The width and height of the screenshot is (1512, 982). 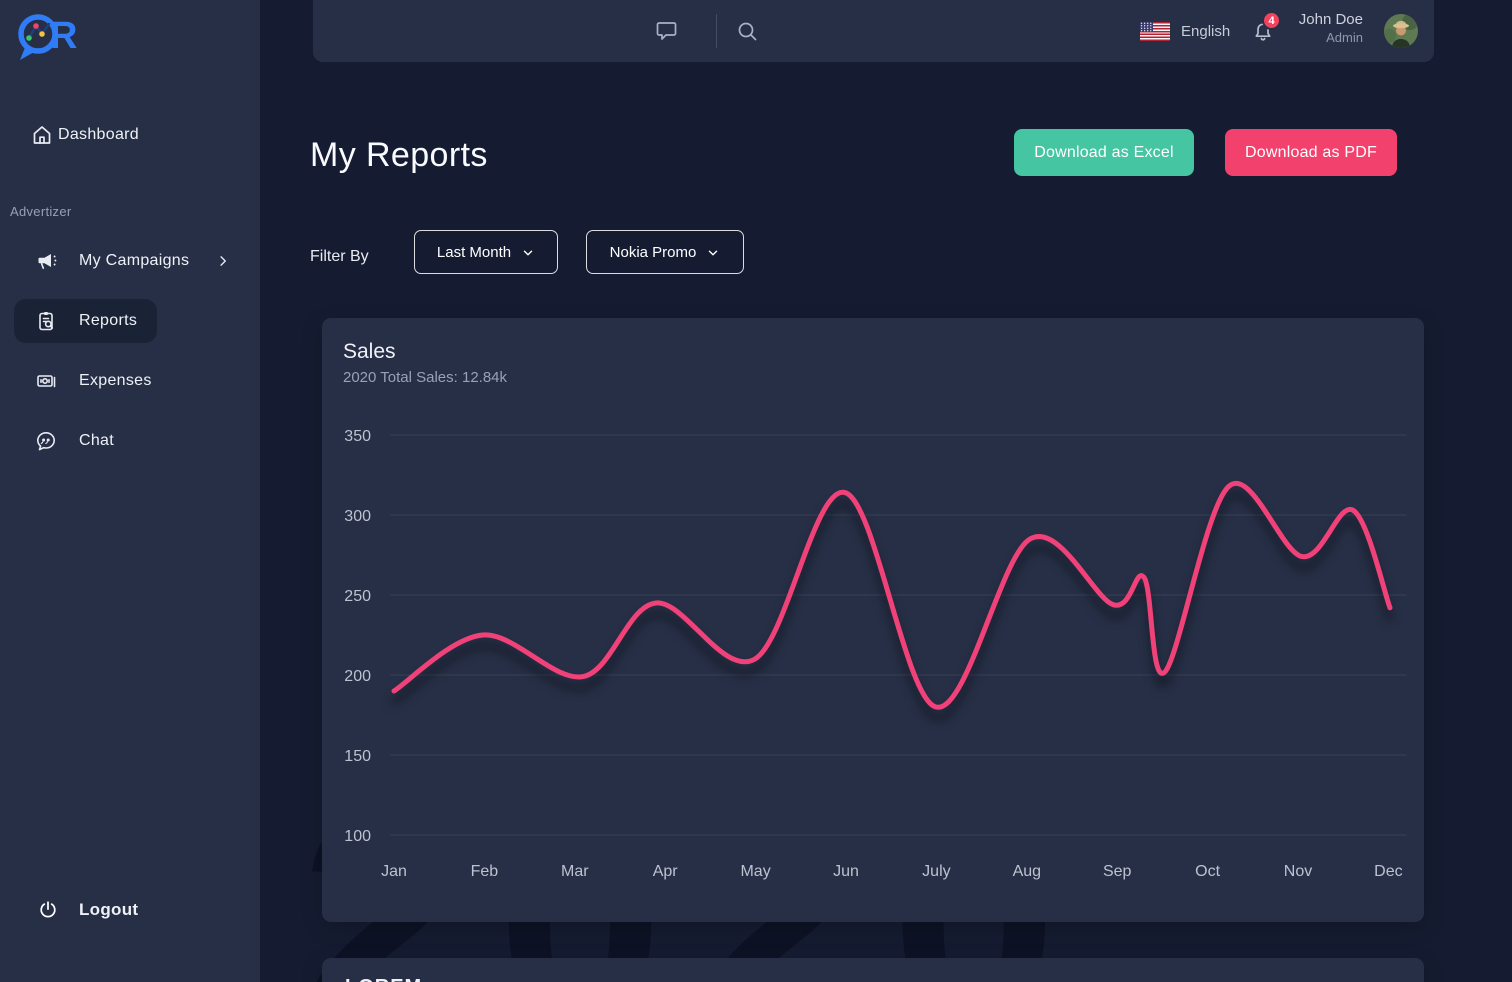 What do you see at coordinates (1155, 31) in the screenshot?
I see `us-flag-icon` at bounding box center [1155, 31].